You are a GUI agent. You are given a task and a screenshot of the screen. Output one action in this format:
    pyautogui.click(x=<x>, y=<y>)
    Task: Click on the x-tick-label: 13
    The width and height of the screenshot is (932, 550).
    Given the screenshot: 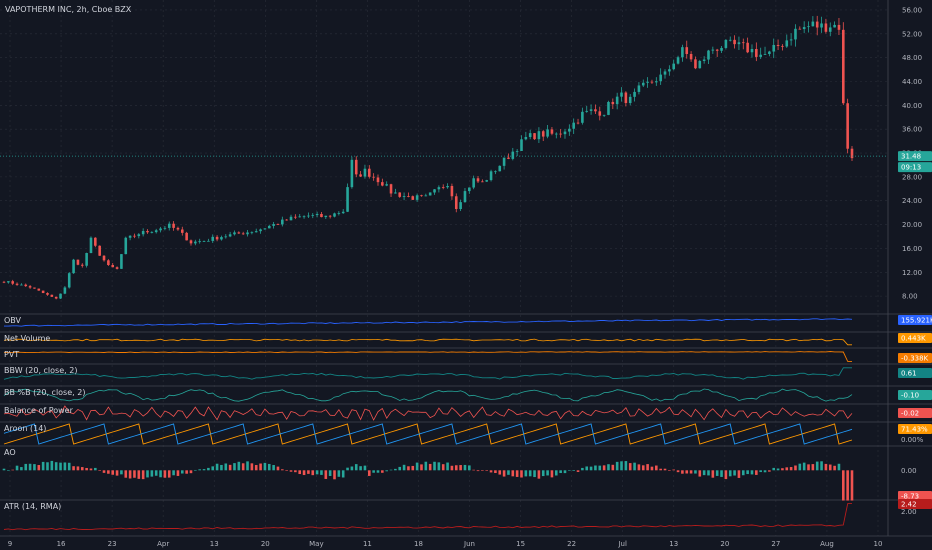 What is the action you would take?
    pyautogui.click(x=673, y=544)
    